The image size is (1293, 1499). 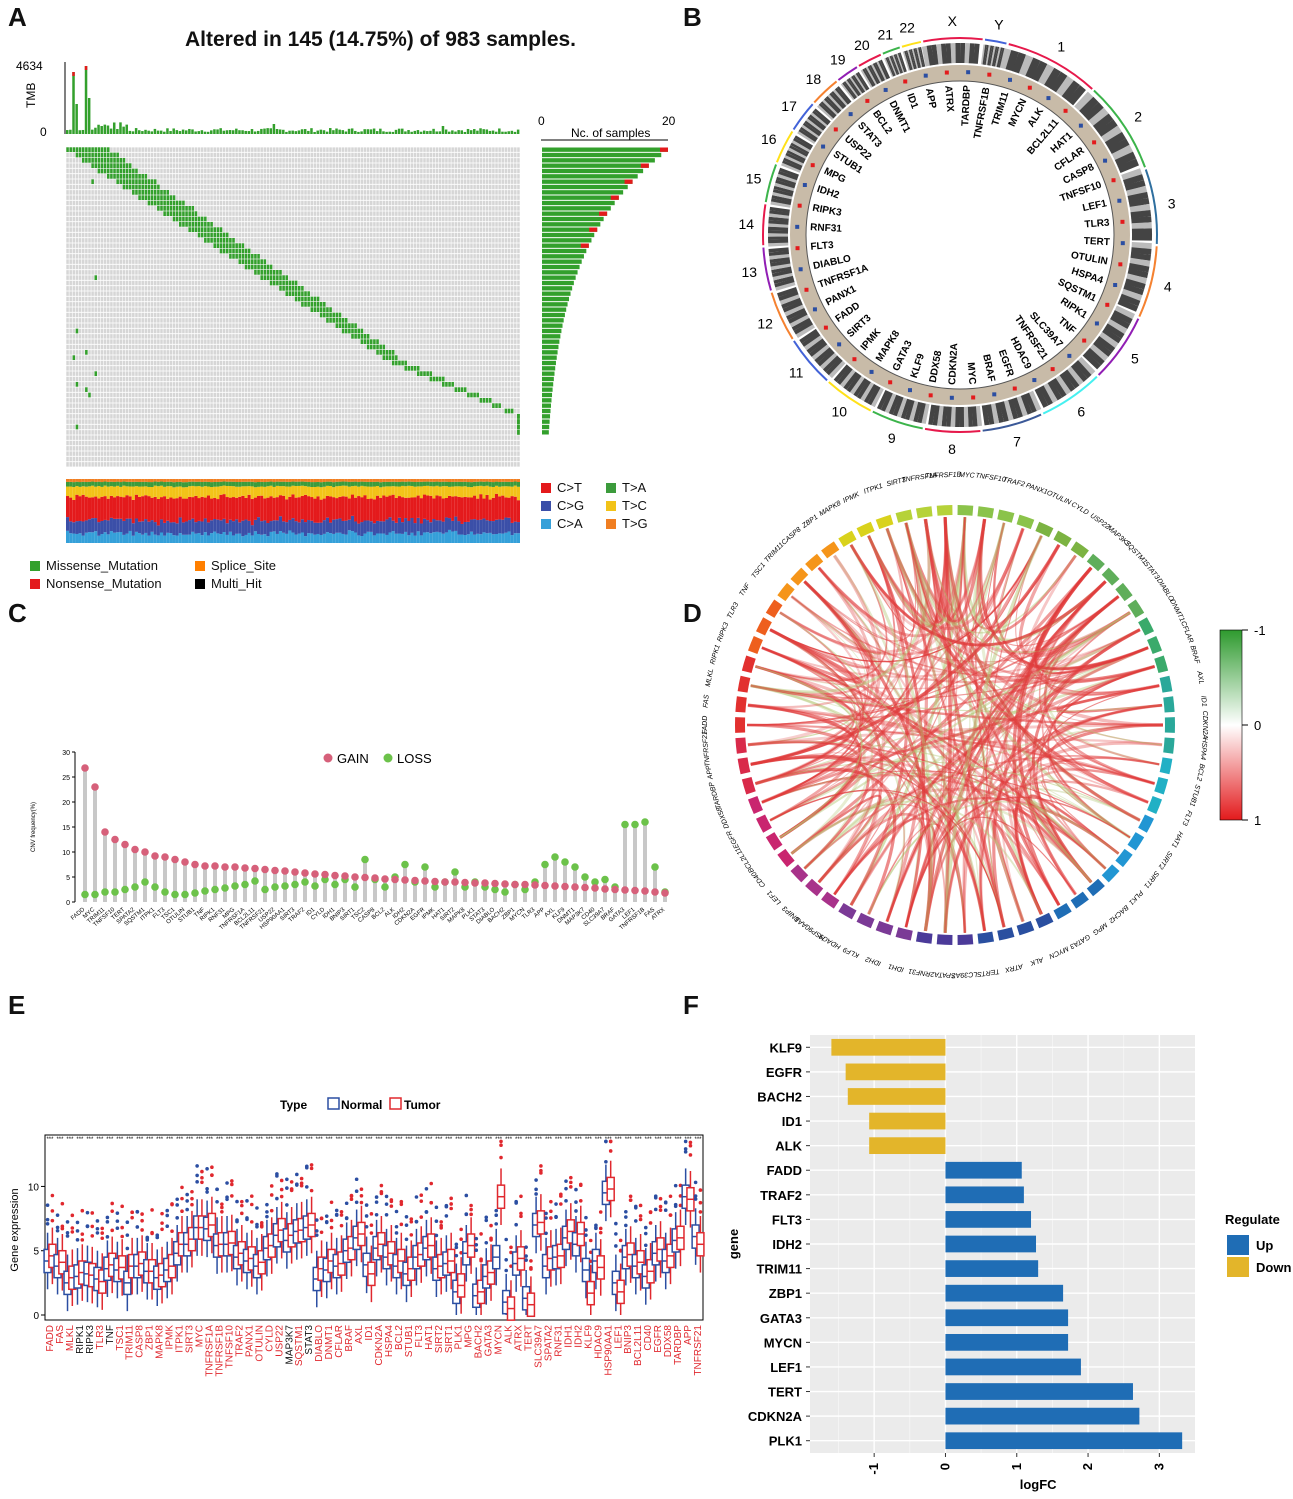 I want to click on chord-gene-label: RIPK1, so click(x=715, y=654).